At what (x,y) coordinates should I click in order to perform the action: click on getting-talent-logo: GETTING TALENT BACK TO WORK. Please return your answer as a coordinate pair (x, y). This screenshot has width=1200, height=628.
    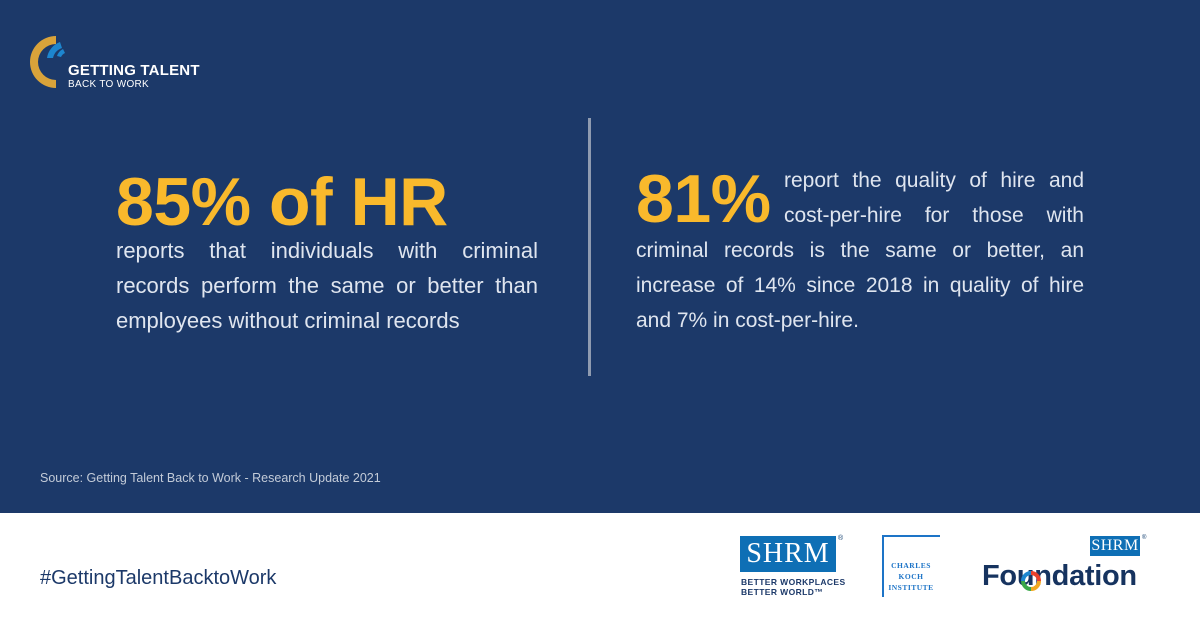
    Looking at the image, I should click on (125, 63).